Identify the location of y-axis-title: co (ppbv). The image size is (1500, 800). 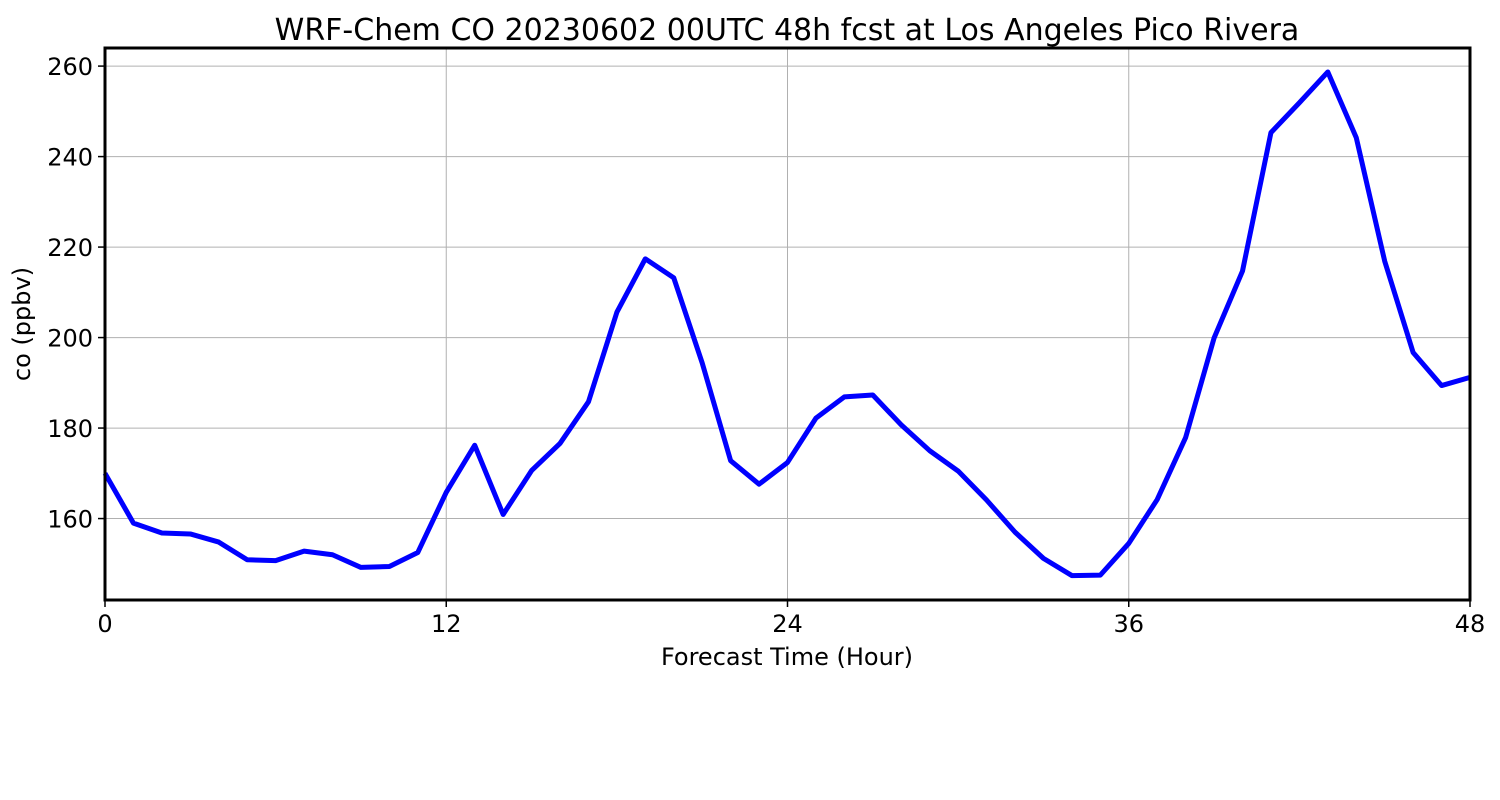
(22, 324).